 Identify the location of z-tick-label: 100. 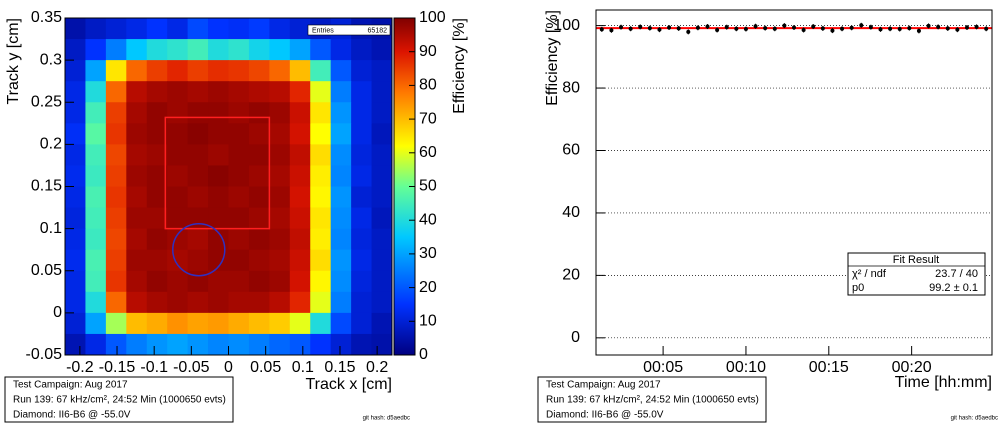
(432, 17).